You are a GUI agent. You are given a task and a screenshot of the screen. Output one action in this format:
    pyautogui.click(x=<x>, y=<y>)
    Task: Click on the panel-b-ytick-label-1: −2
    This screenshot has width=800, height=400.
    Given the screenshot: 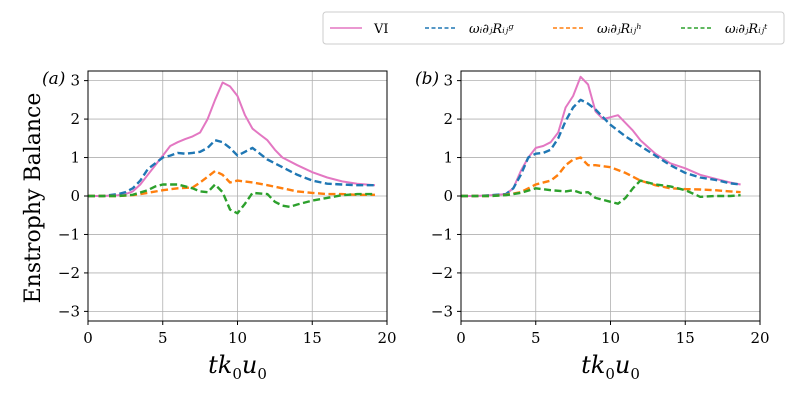 What is the action you would take?
    pyautogui.click(x=442, y=273)
    